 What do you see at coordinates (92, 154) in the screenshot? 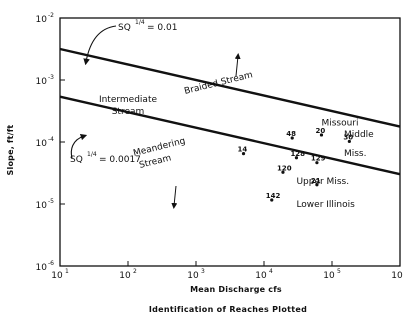
I see `equation-lower-exp: 1/4` at bounding box center [92, 154].